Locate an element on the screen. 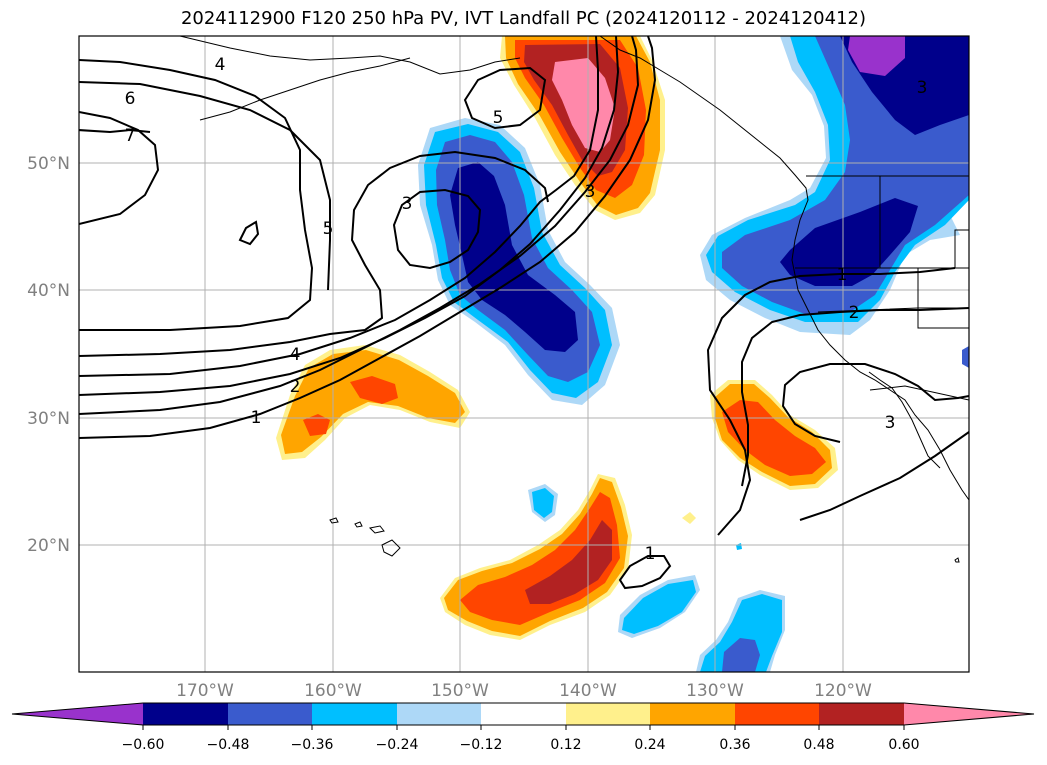 The image size is (1047, 765). lon-label: 120°W is located at coordinates (843, 691).